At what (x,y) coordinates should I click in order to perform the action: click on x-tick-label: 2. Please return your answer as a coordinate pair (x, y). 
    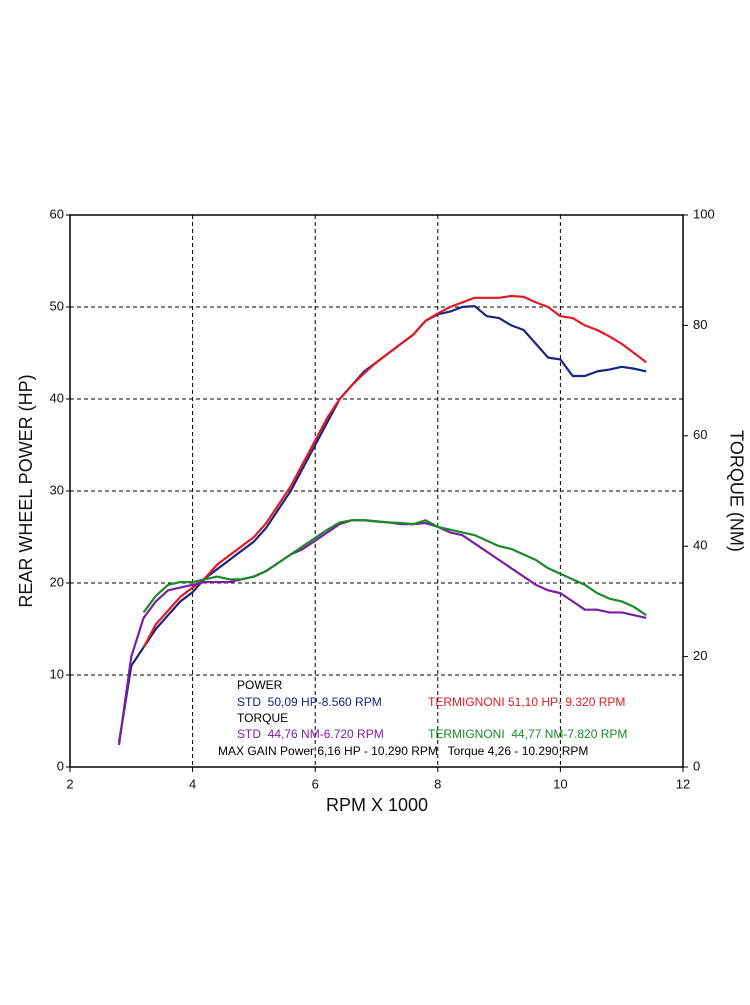
    Looking at the image, I should click on (69, 783).